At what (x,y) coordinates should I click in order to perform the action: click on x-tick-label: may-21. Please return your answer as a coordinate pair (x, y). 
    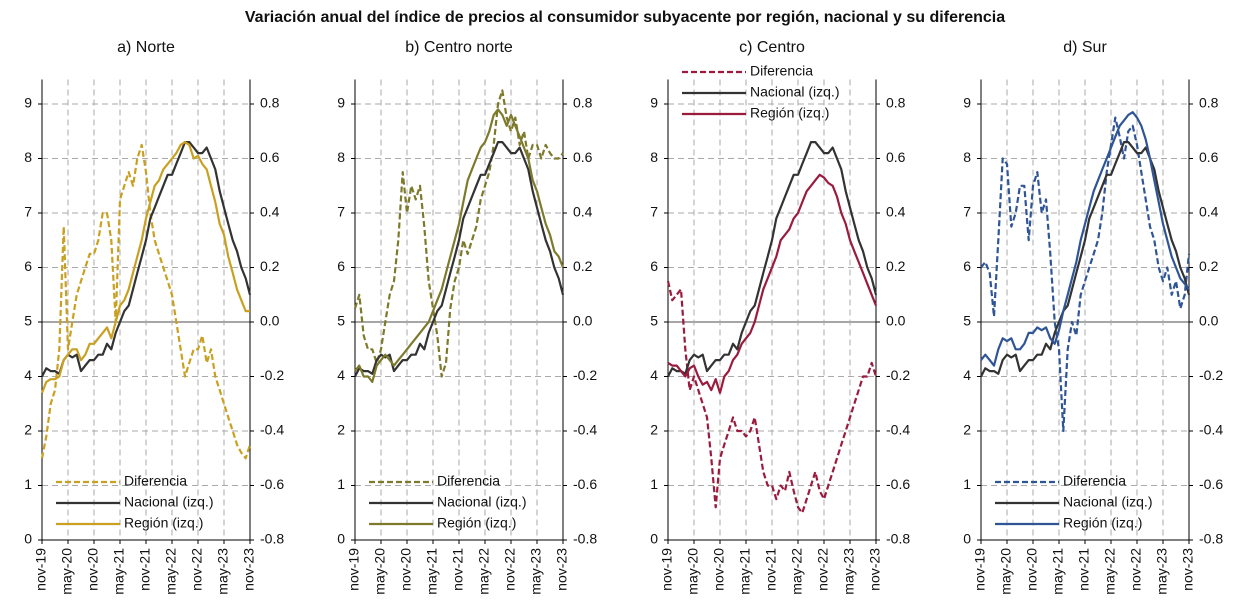
    Looking at the image, I should click on (1058, 571).